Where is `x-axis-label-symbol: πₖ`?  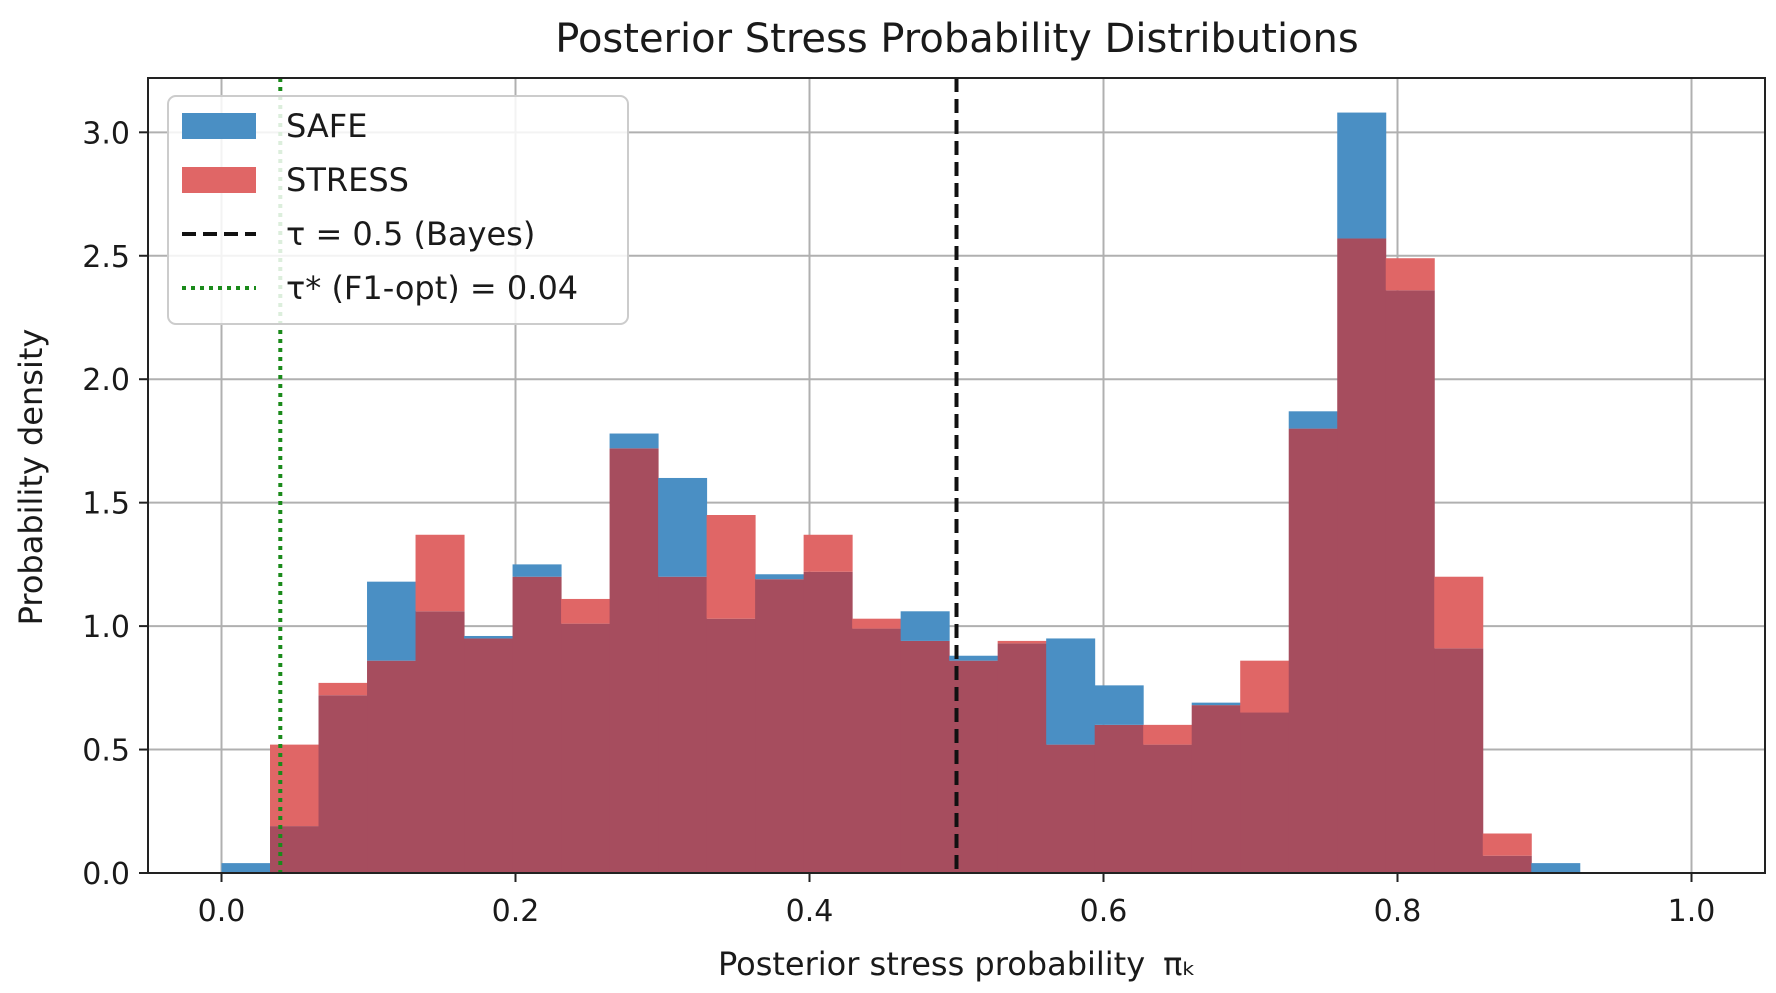 x-axis-label-symbol: πₖ is located at coordinates (1179, 964).